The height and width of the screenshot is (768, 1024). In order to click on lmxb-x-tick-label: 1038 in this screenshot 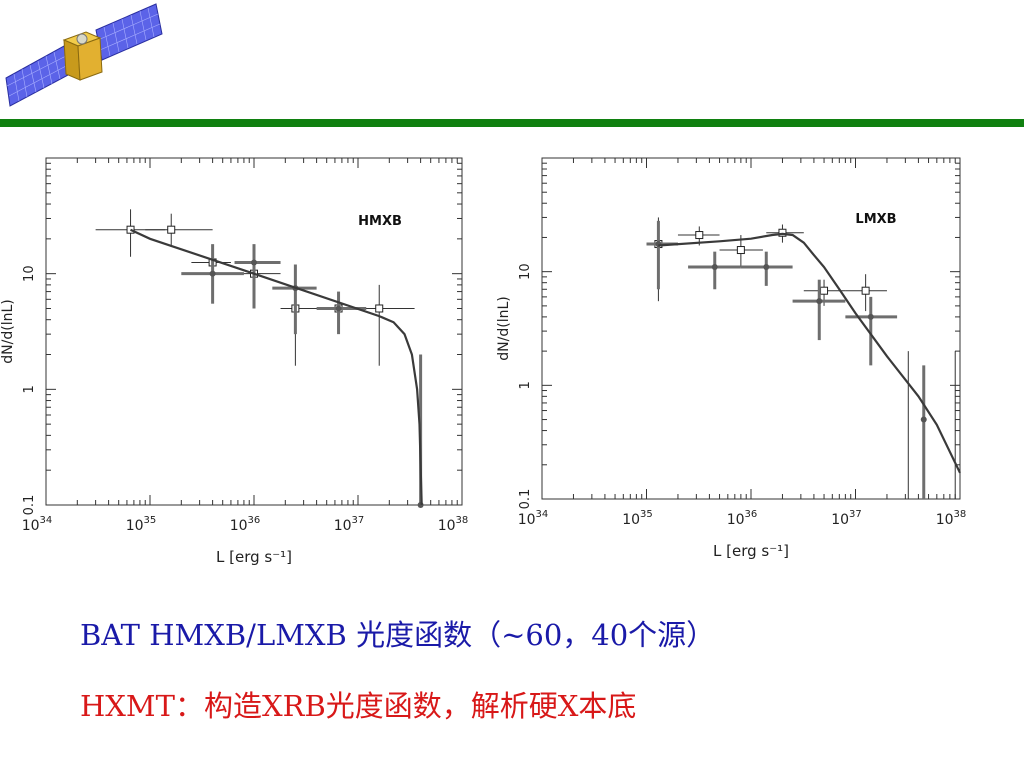, I will do `click(951, 518)`.